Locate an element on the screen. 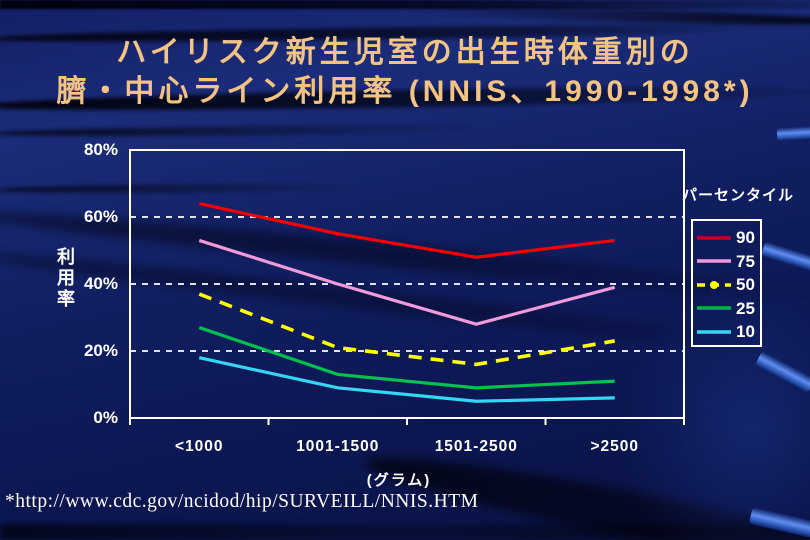 This screenshot has width=810, height=540. legend-item-75: 75 is located at coordinates (726, 262).